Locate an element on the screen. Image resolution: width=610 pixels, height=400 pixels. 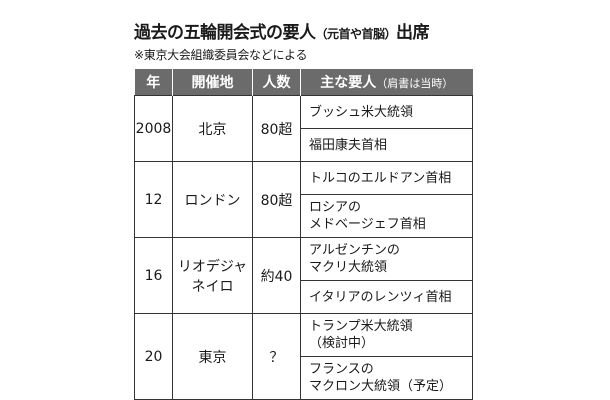
dignitary-line: （検討中） is located at coordinates (342, 343).